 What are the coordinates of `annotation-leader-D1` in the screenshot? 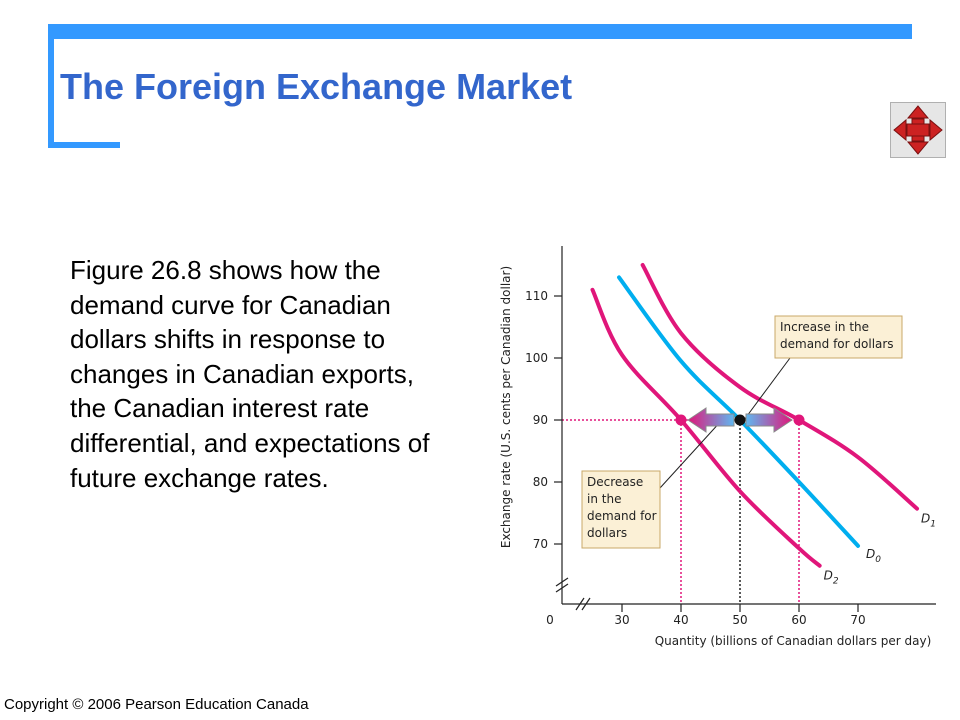 It's located at (767, 389).